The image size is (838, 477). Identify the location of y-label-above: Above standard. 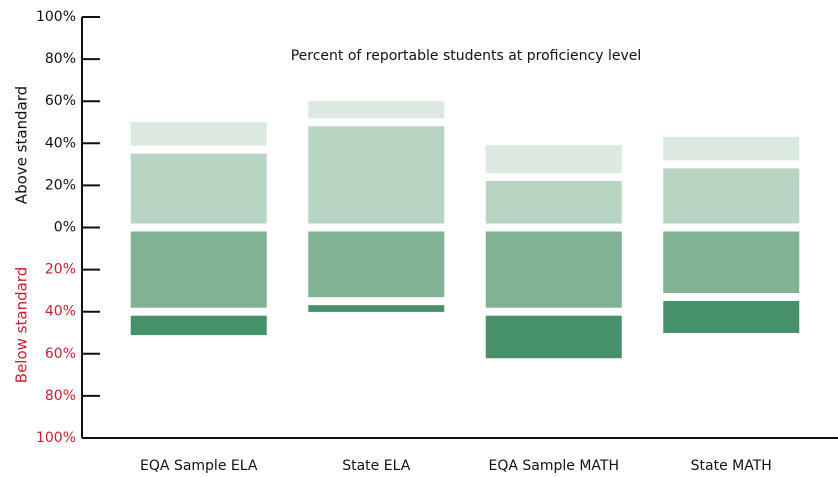
(22, 145).